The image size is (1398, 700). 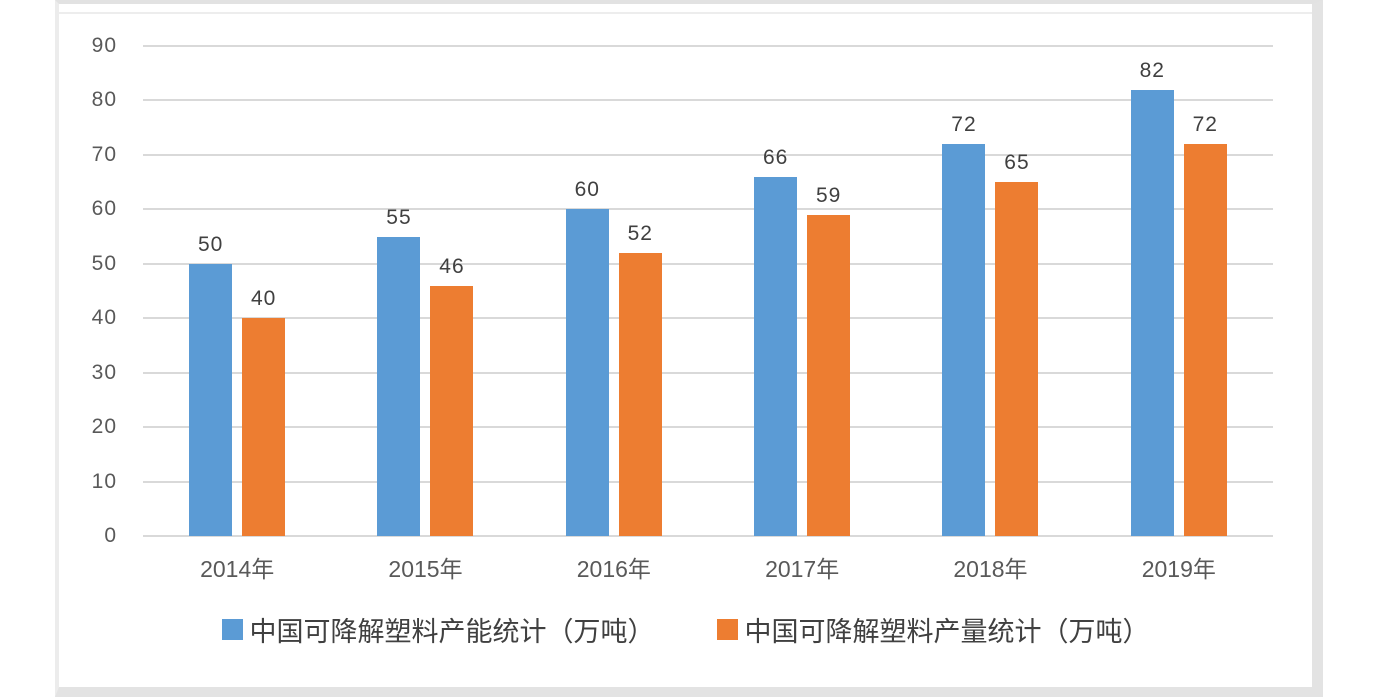 I want to click on y-tick-label: 0, so click(x=110, y=535).